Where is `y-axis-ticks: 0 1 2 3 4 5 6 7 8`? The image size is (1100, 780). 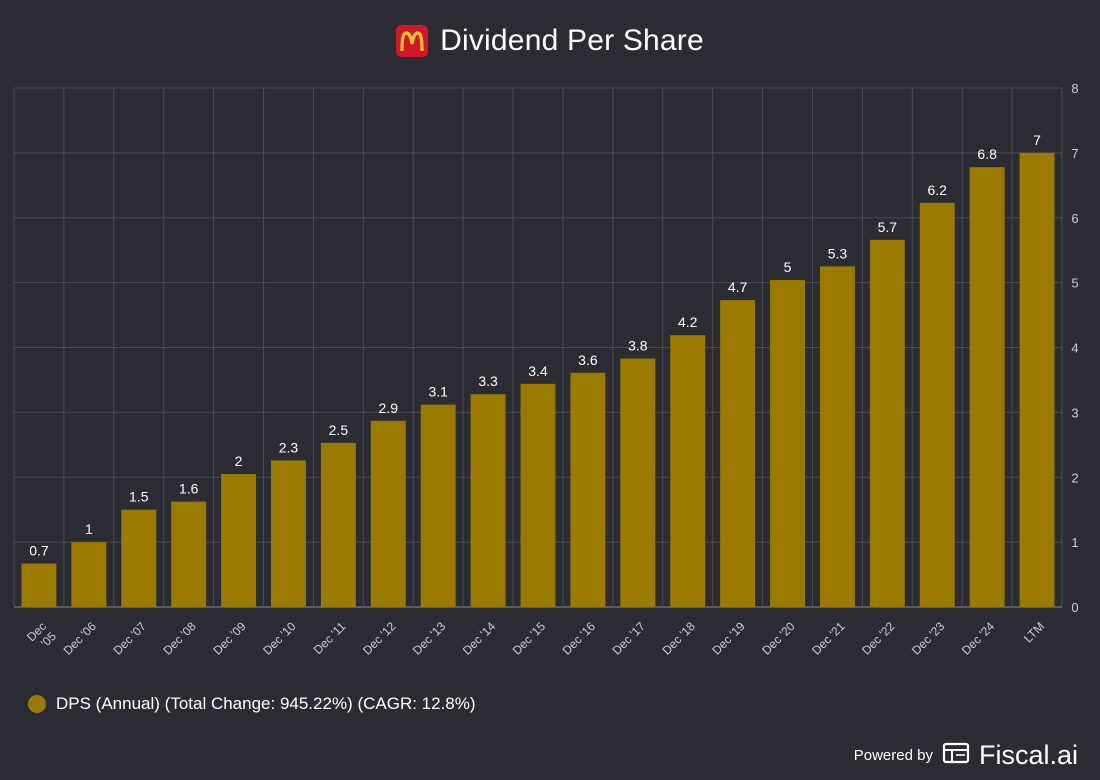
y-axis-ticks: 0 1 2 3 4 5 6 7 8 is located at coordinates (1074, 348).